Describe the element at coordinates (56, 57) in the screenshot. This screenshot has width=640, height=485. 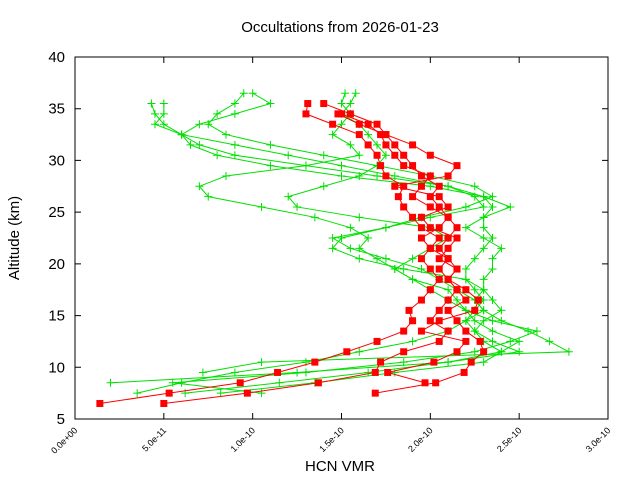
I see `y-tick-label: 40` at that location.